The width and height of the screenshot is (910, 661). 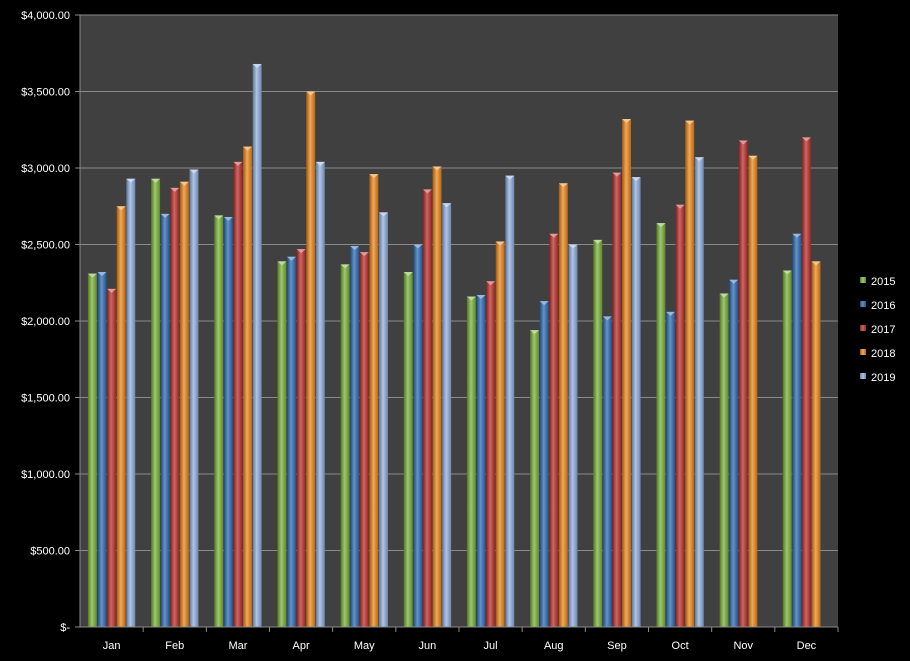 I want to click on bar-2017-jan, so click(x=112, y=457).